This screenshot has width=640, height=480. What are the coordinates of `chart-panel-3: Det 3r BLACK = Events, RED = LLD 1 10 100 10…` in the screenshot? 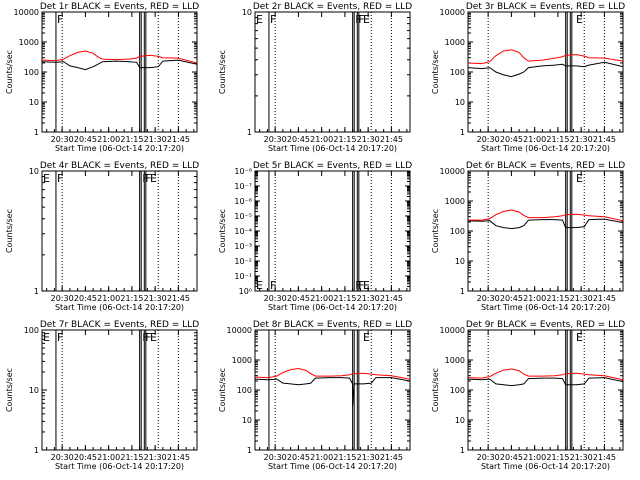 It's located at (528, 77).